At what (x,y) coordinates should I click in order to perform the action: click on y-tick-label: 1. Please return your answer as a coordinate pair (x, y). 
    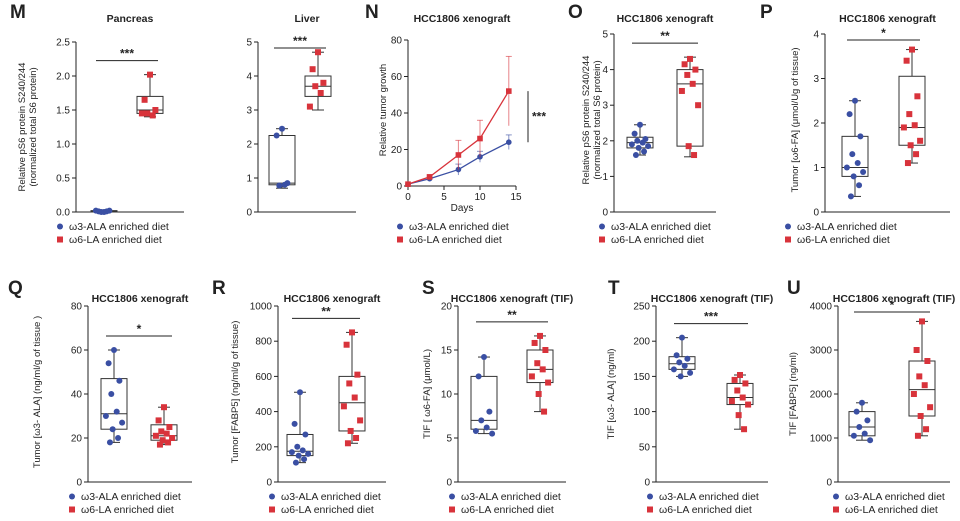
    Looking at the image, I should click on (605, 177).